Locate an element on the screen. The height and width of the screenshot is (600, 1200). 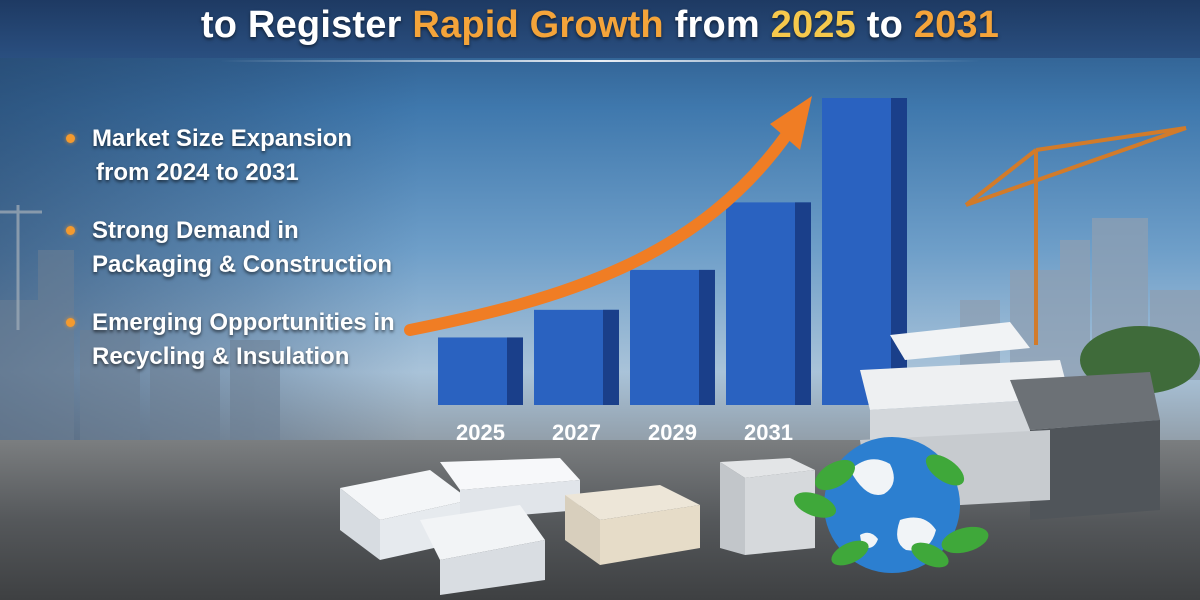
title-part5: to is located at coordinates (884, 25).